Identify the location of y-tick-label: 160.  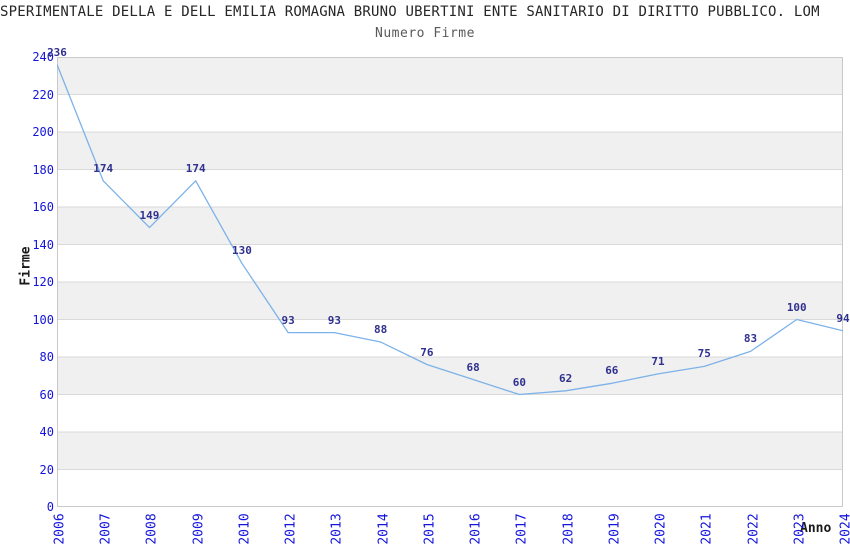
(43, 207).